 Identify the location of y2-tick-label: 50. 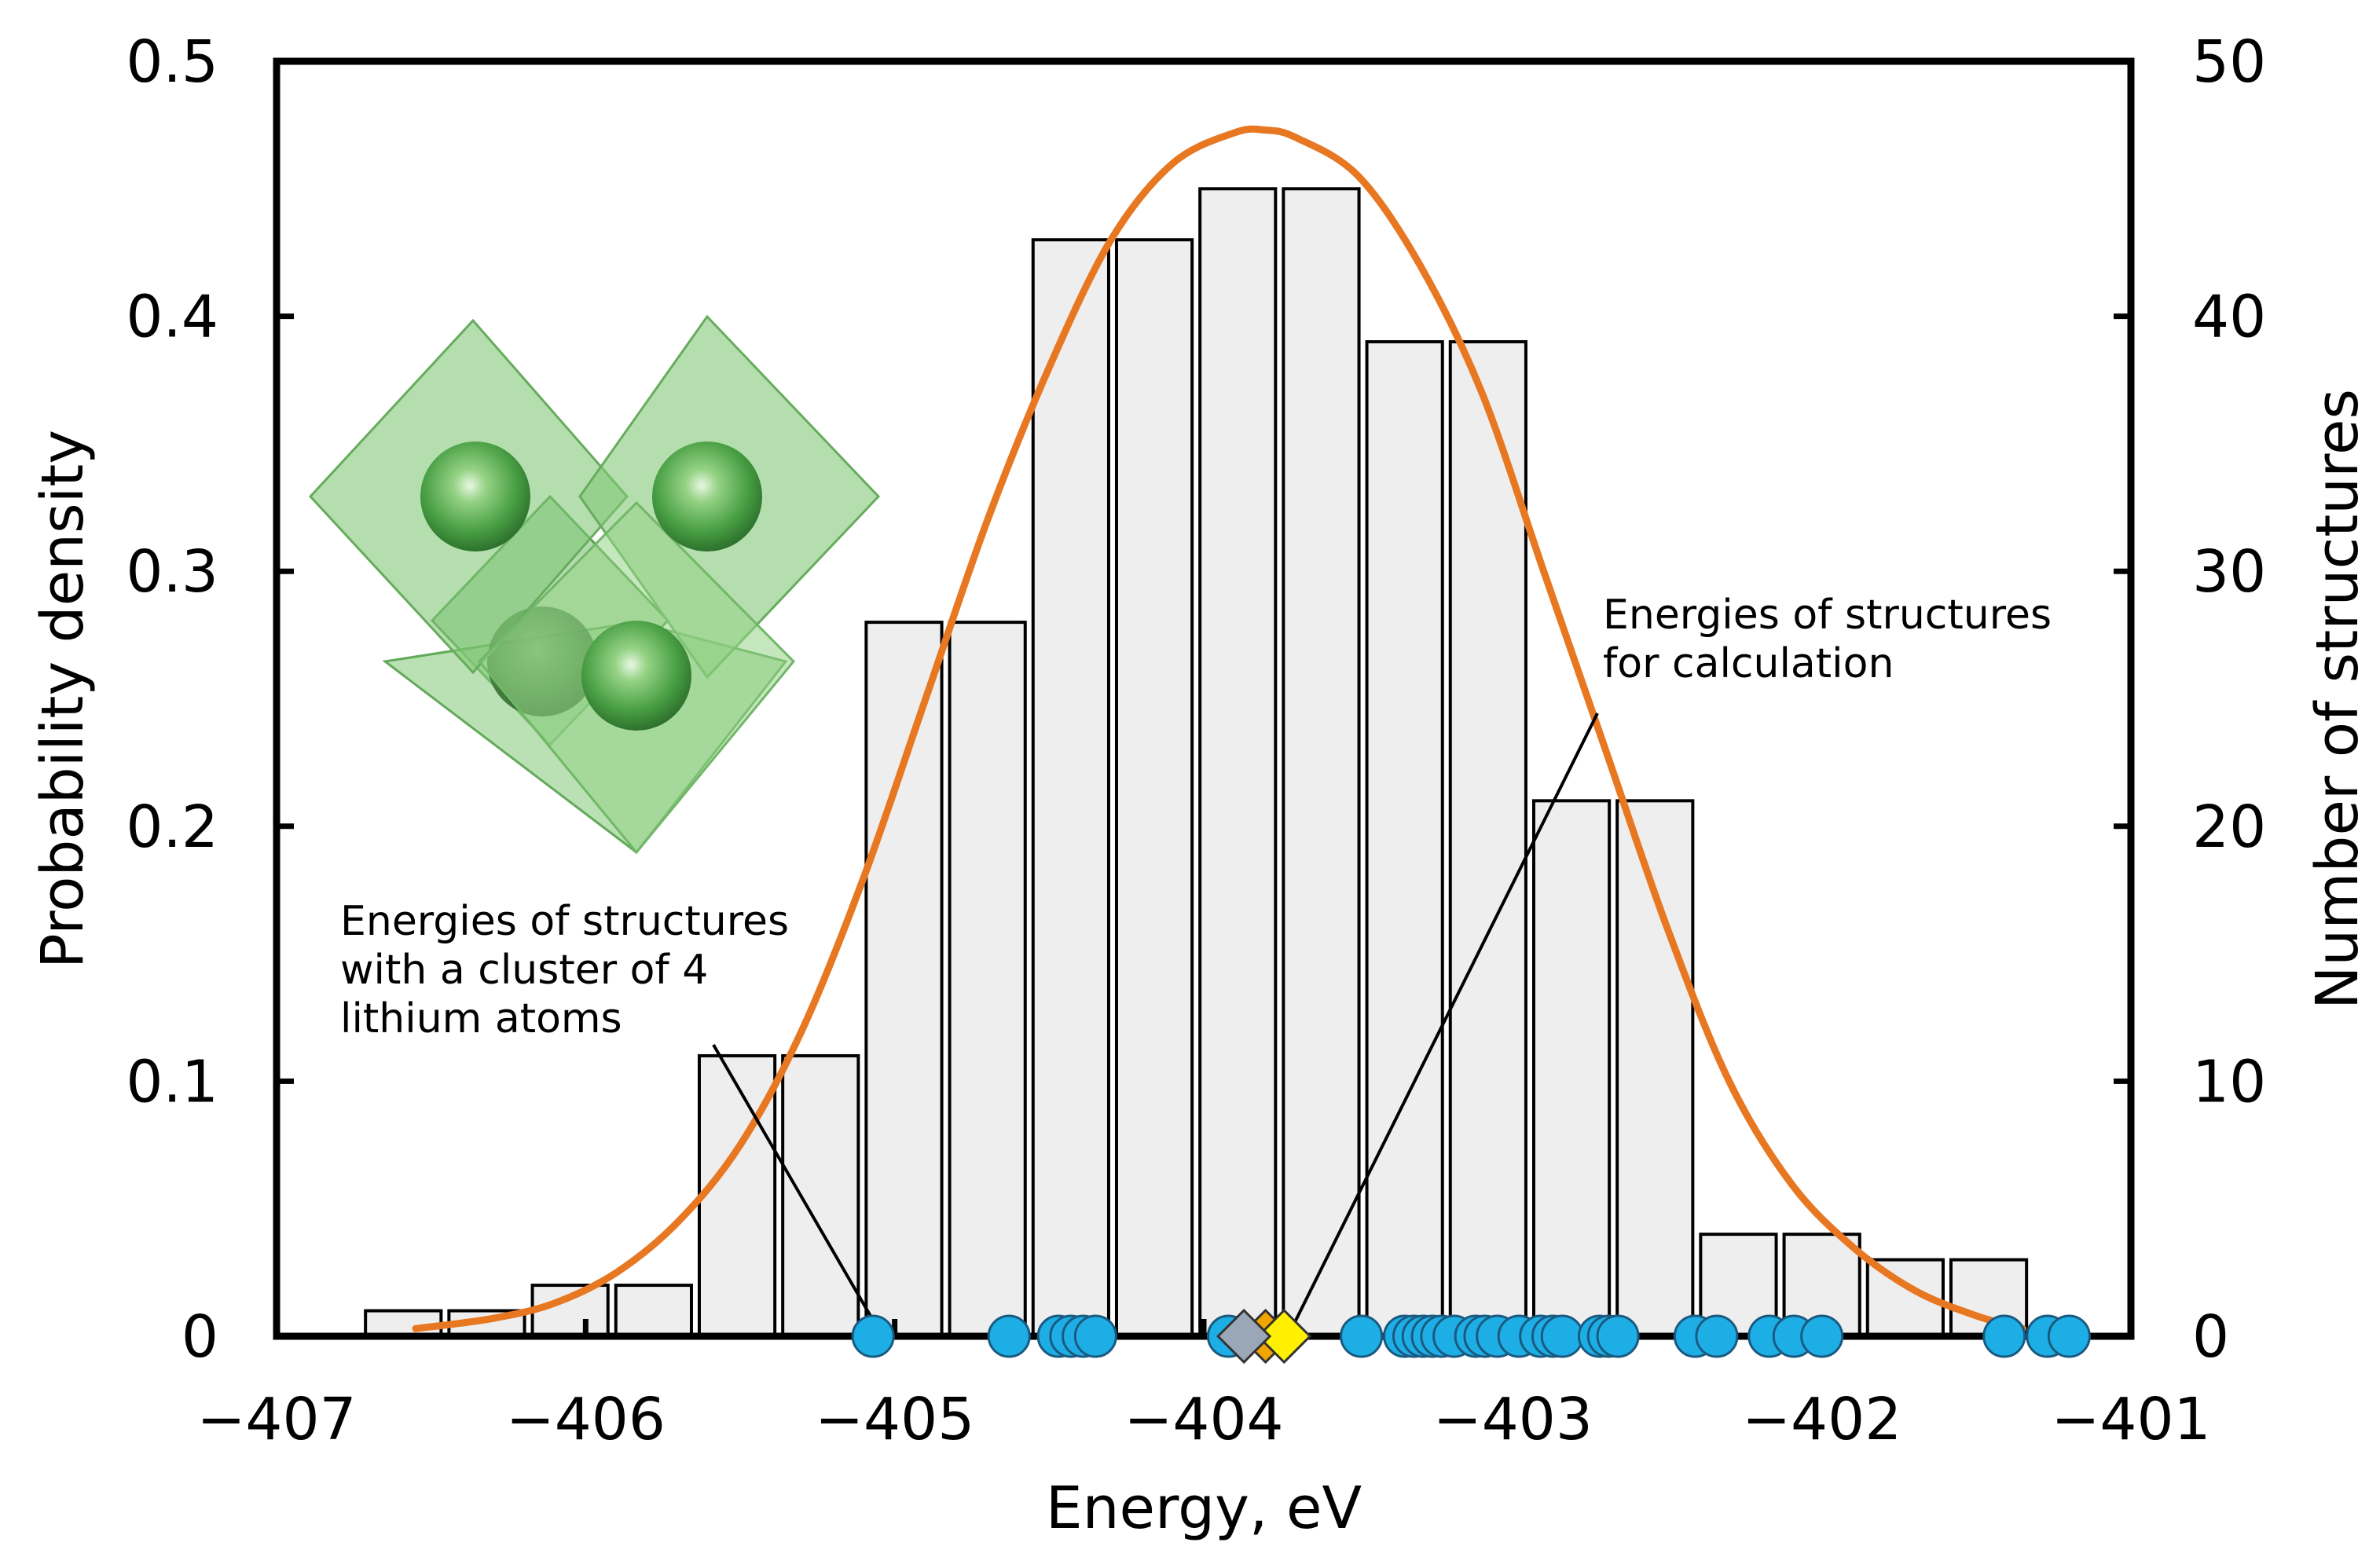
(2229, 62).